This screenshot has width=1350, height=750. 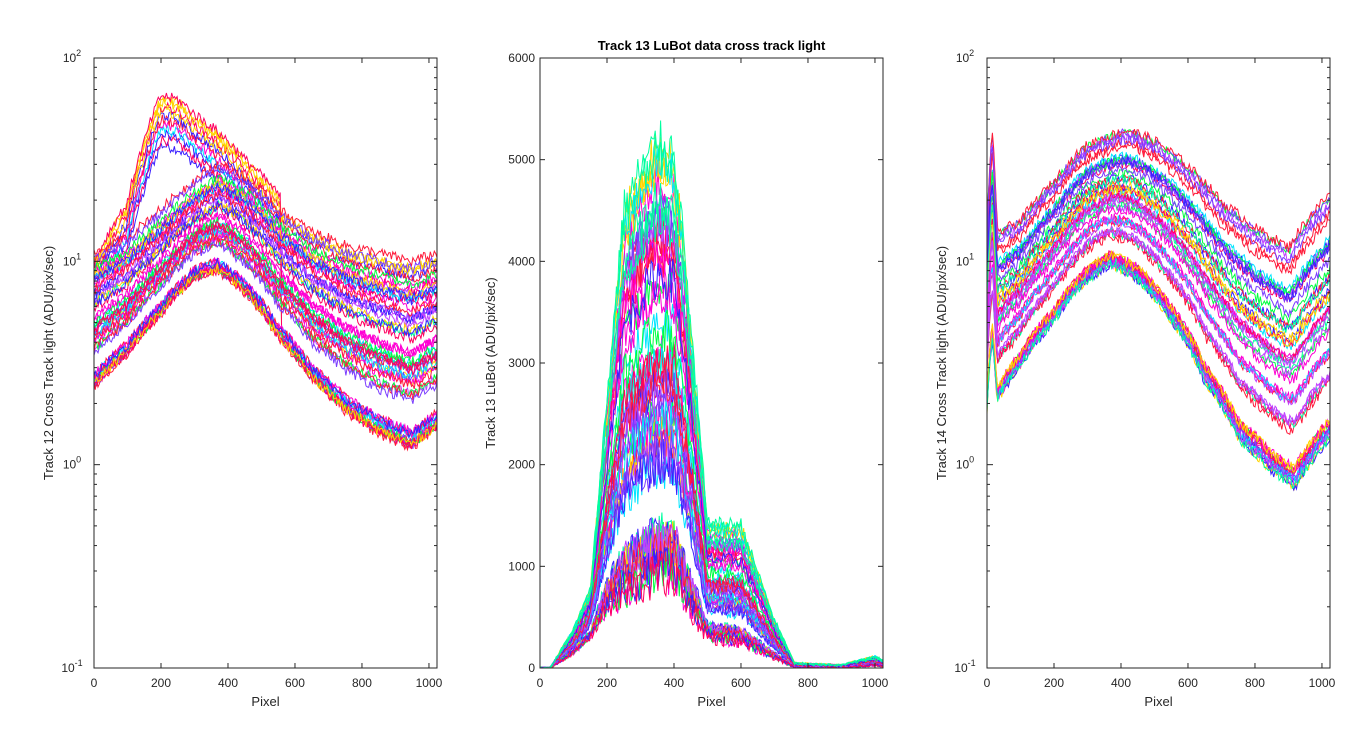 What do you see at coordinates (521, 566) in the screenshot?
I see `y-tick-label: 1000` at bounding box center [521, 566].